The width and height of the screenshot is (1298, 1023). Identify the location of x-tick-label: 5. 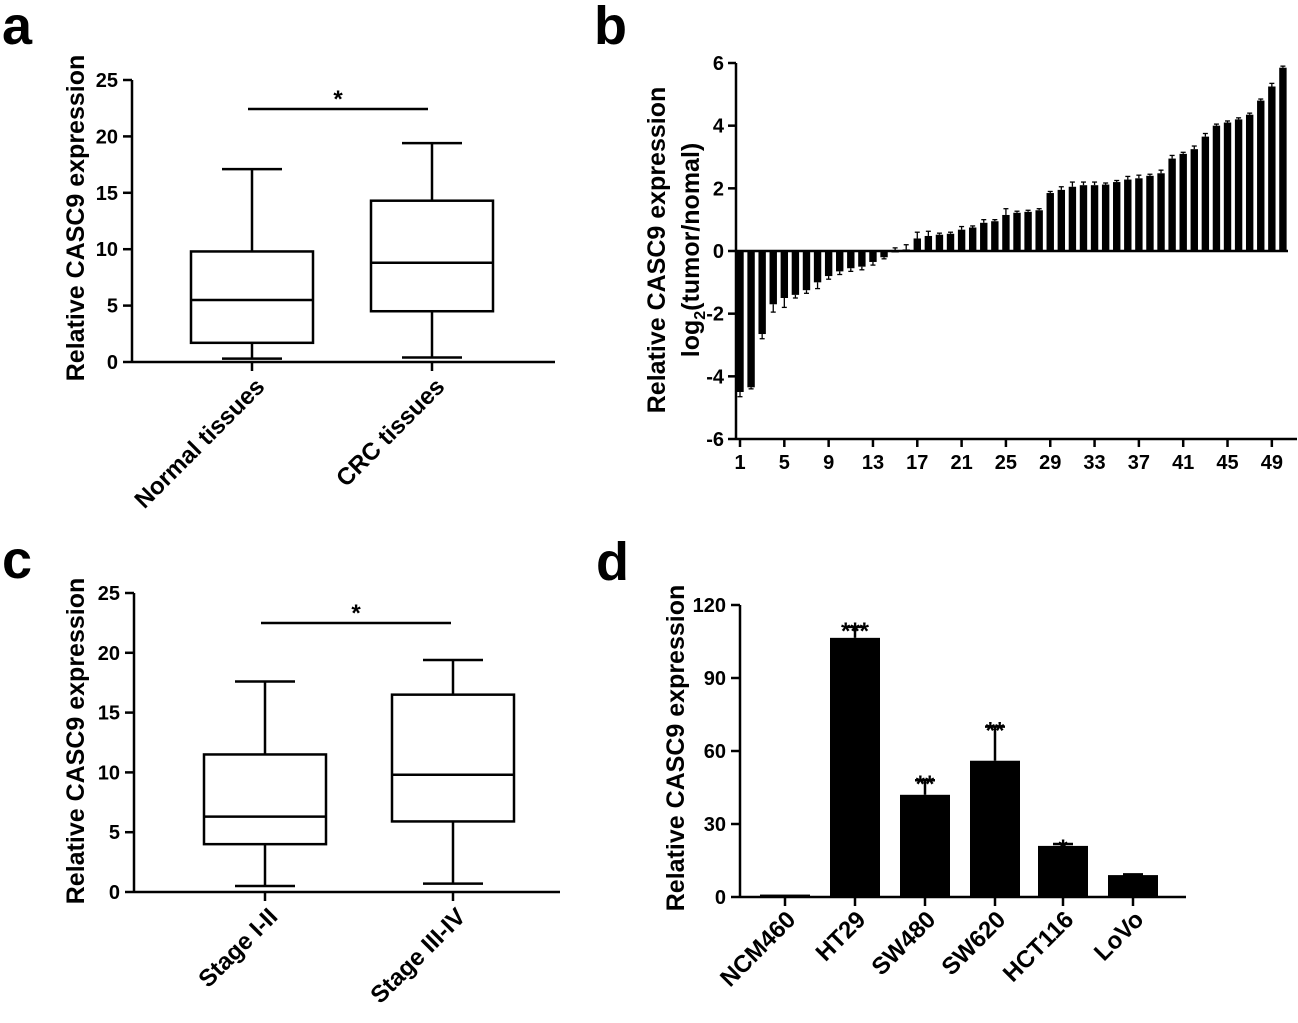
(784, 463).